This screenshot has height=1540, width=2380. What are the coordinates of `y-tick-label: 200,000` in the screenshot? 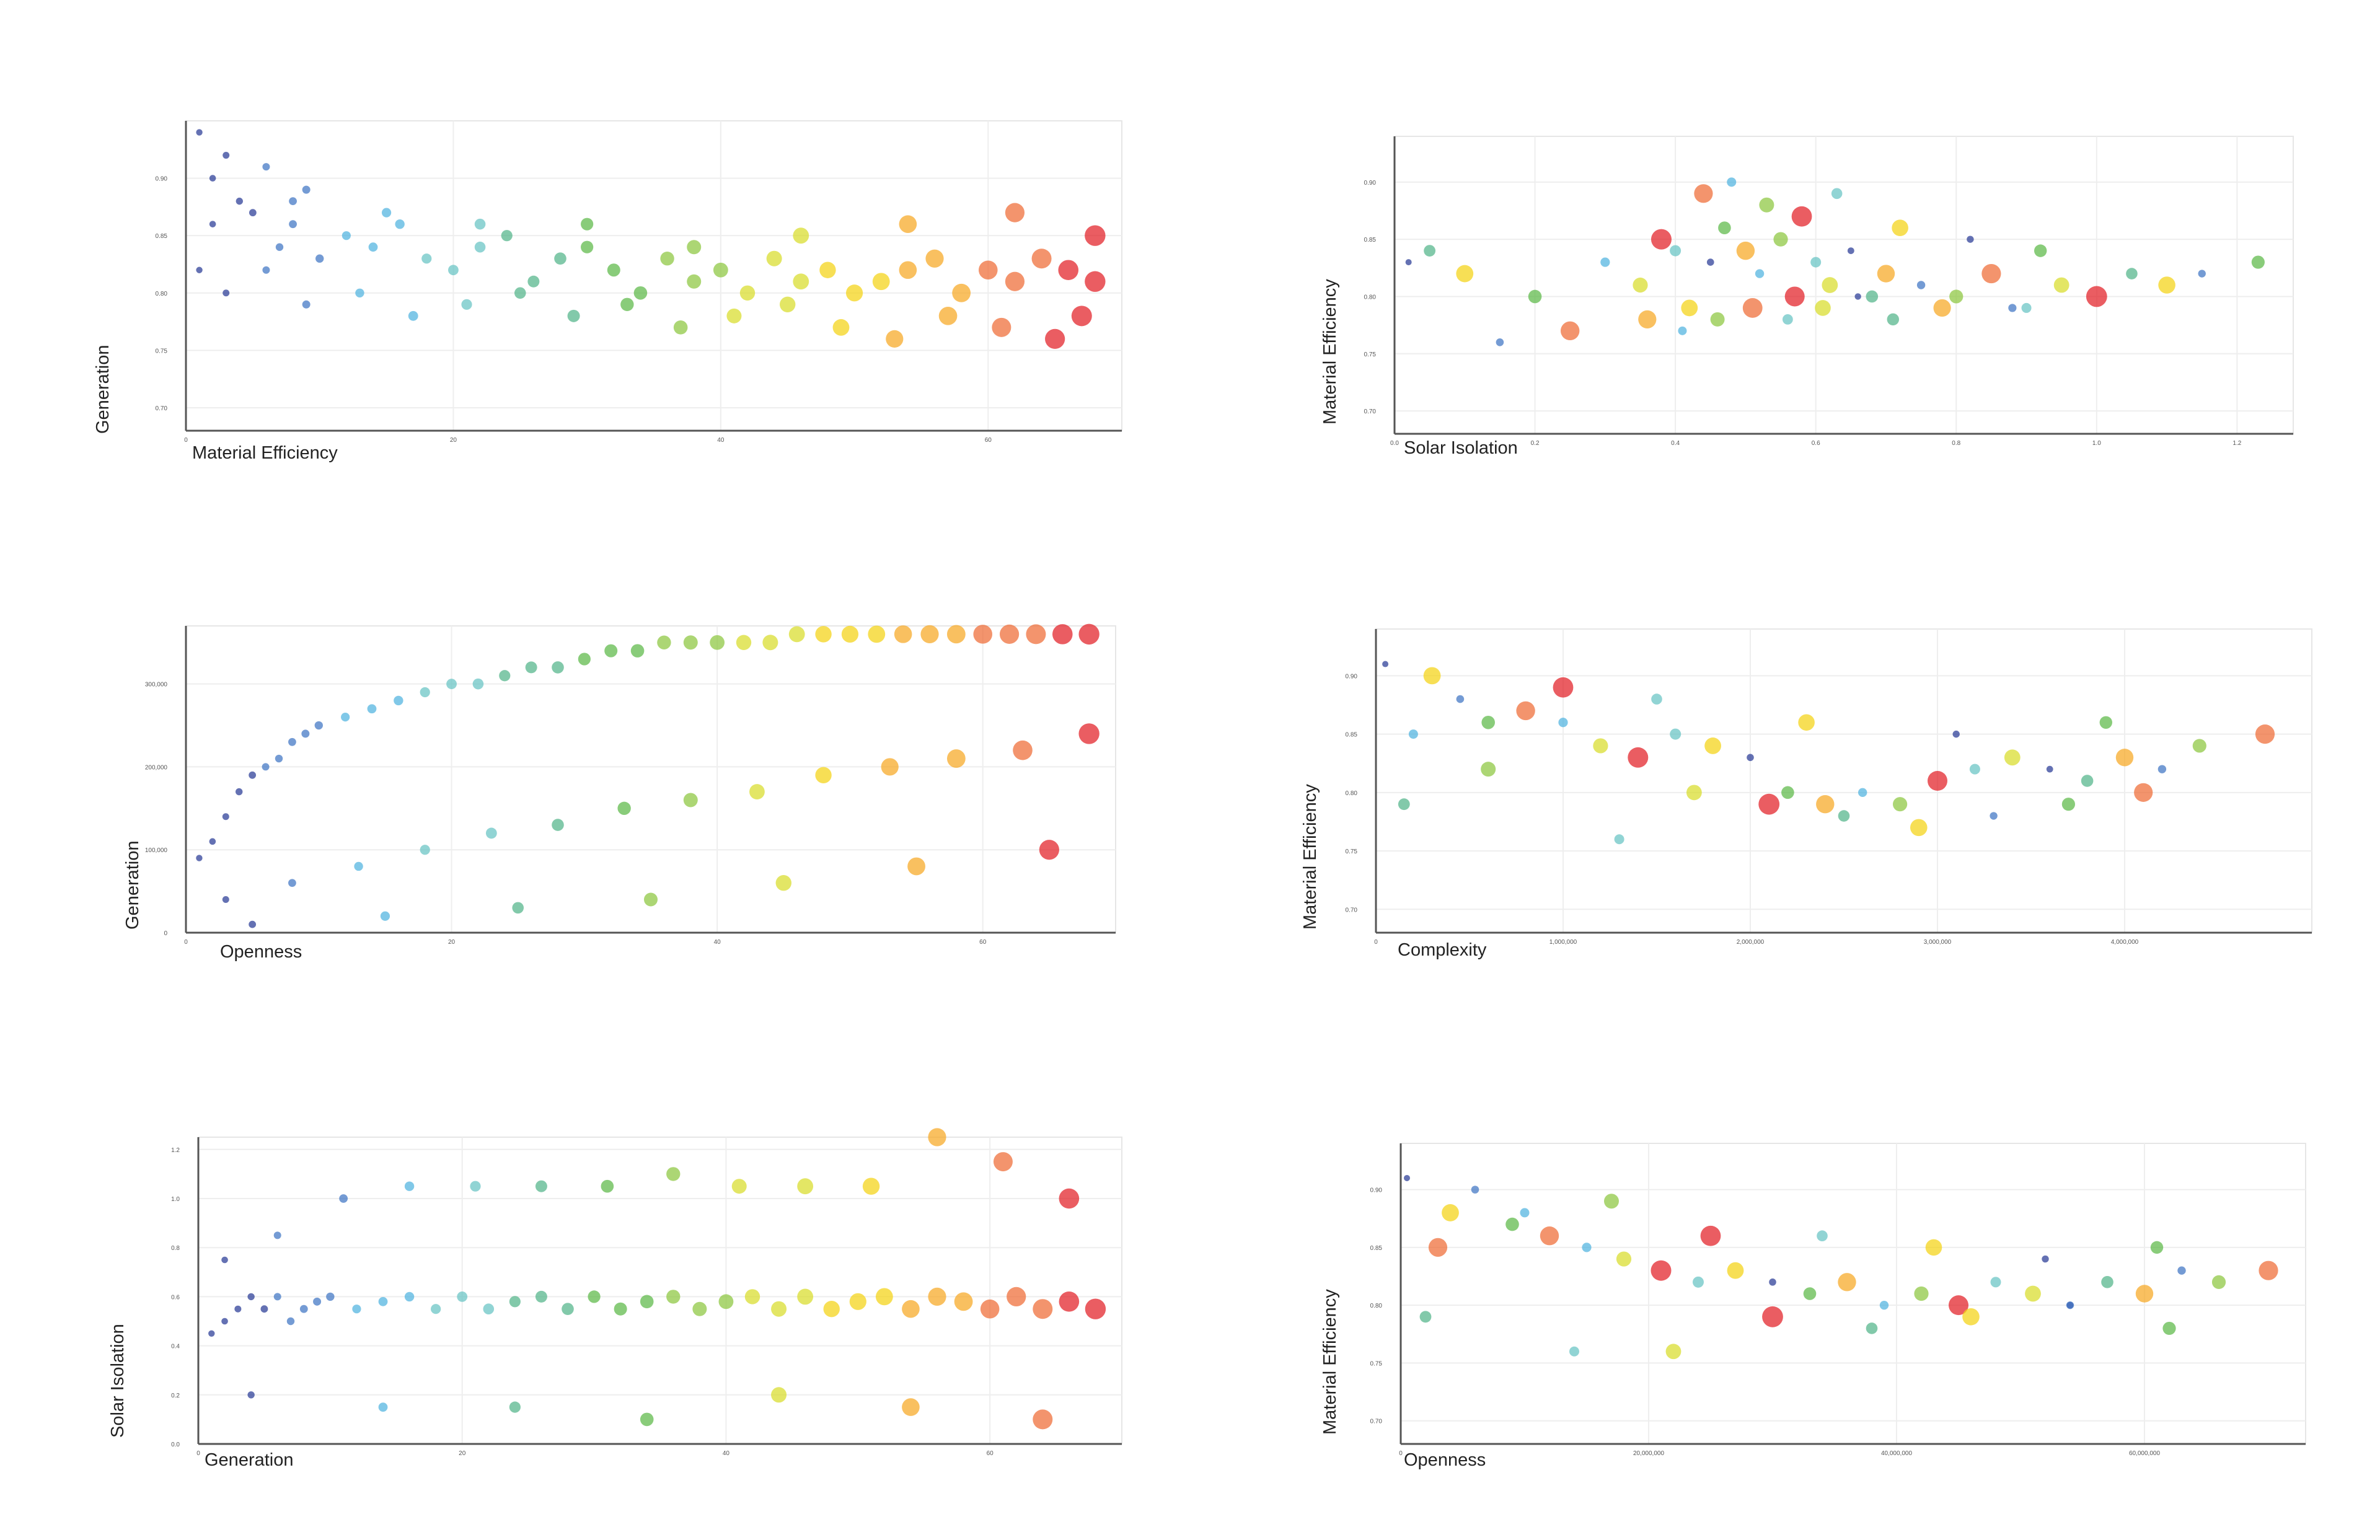 It's located at (156, 767).